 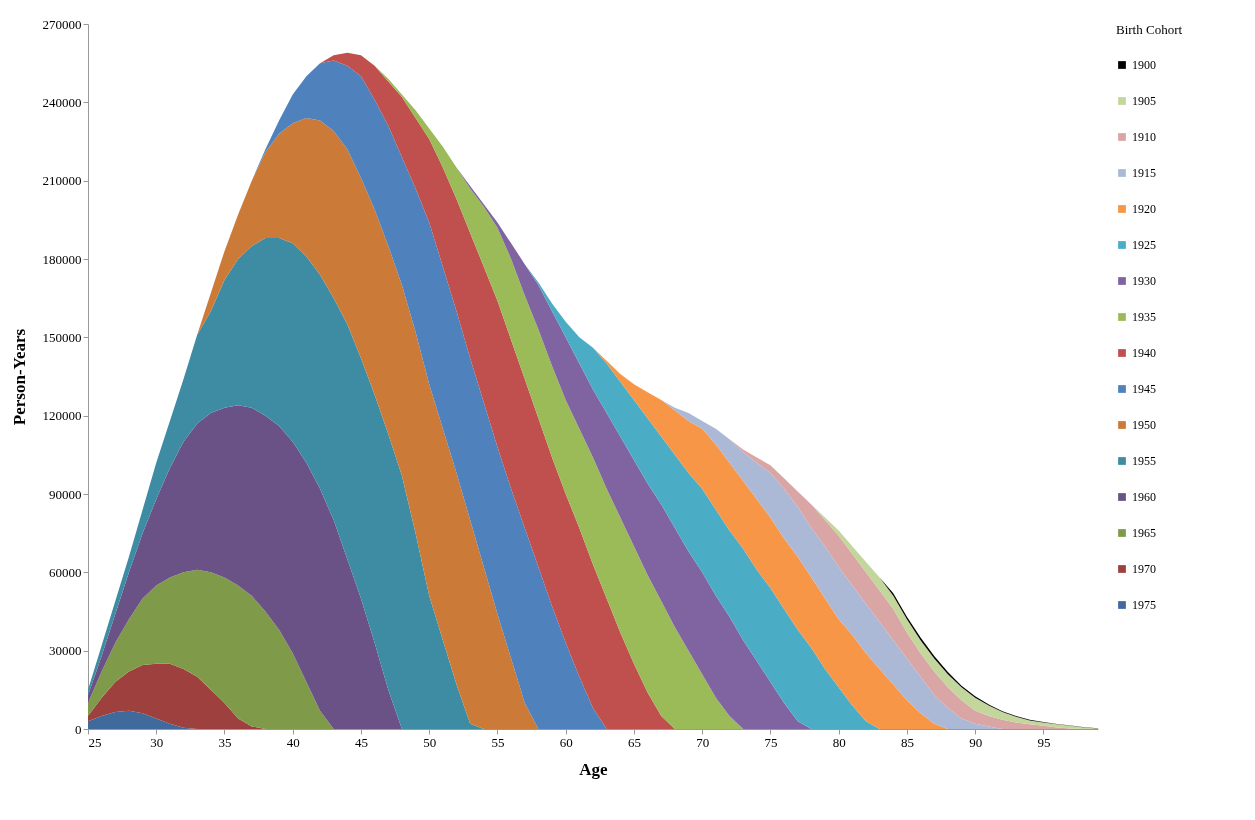 I want to click on legend-label: 1965, so click(x=1144, y=533).